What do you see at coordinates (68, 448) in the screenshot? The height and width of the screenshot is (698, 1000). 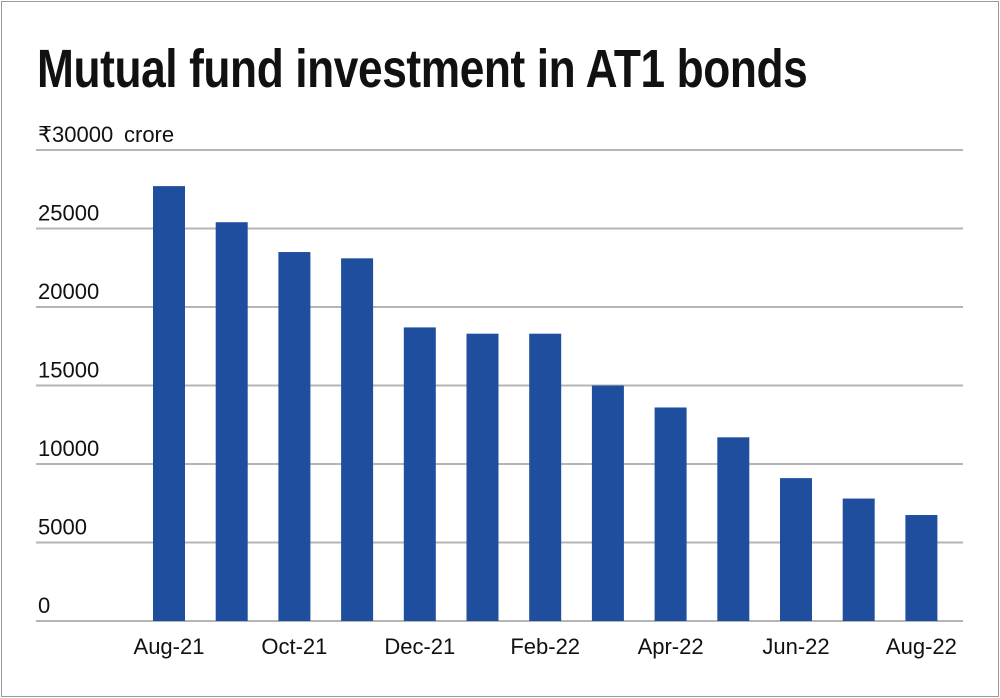 I see `y-tick-label: 10000` at bounding box center [68, 448].